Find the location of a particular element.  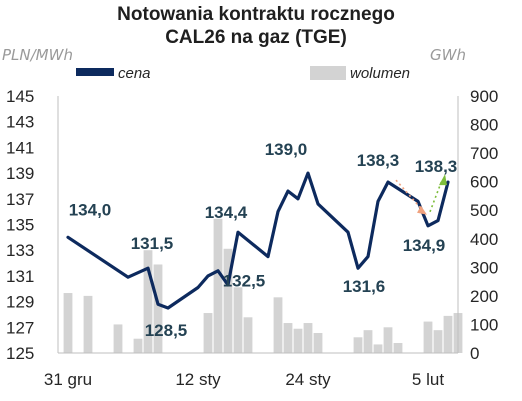

trend-arrows is located at coordinates (421, 194).